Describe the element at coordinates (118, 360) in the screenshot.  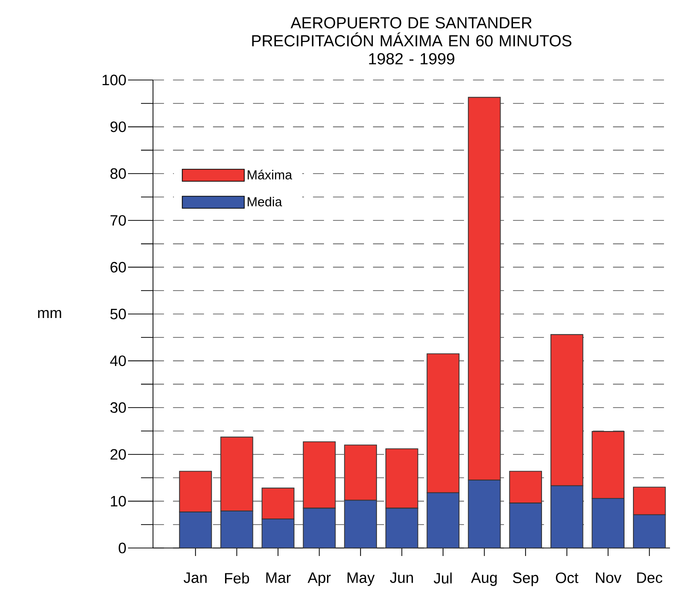
I see `y-tick-label: 40` at that location.